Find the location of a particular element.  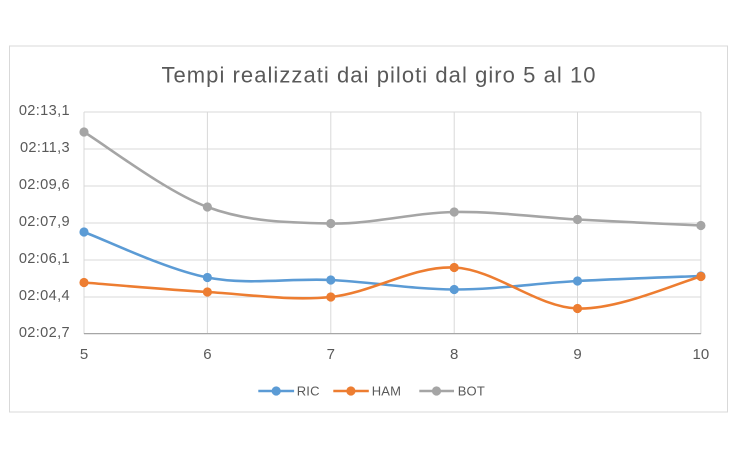

svg-text: 6 is located at coordinates (207, 354).